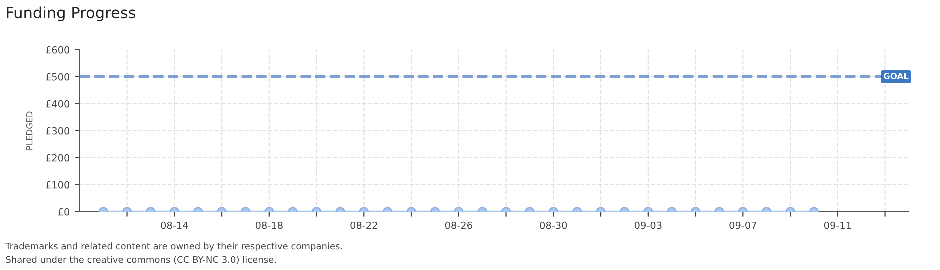 The image size is (940, 270). What do you see at coordinates (64, 212) in the screenshot?
I see `y-tick-label: £0` at bounding box center [64, 212].